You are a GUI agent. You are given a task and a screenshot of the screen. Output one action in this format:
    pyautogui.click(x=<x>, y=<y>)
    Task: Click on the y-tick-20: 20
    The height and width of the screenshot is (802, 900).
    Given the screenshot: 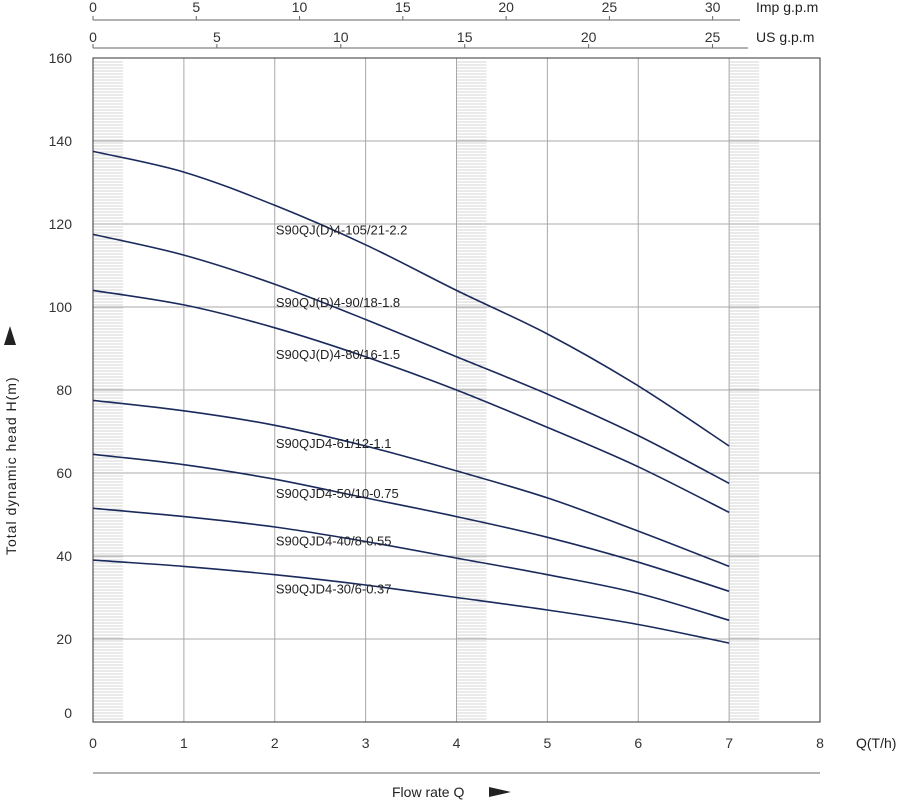 What is the action you would take?
    pyautogui.click(x=64, y=639)
    